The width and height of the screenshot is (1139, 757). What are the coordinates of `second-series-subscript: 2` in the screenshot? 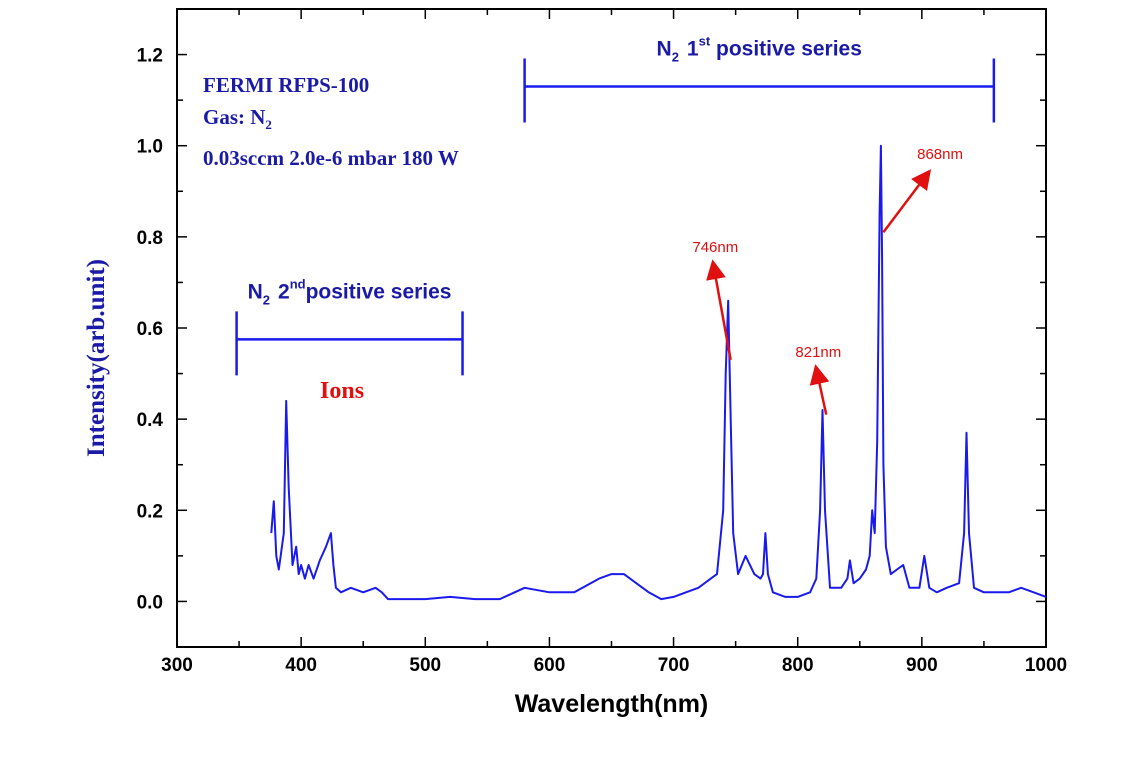 It's located at (266, 299).